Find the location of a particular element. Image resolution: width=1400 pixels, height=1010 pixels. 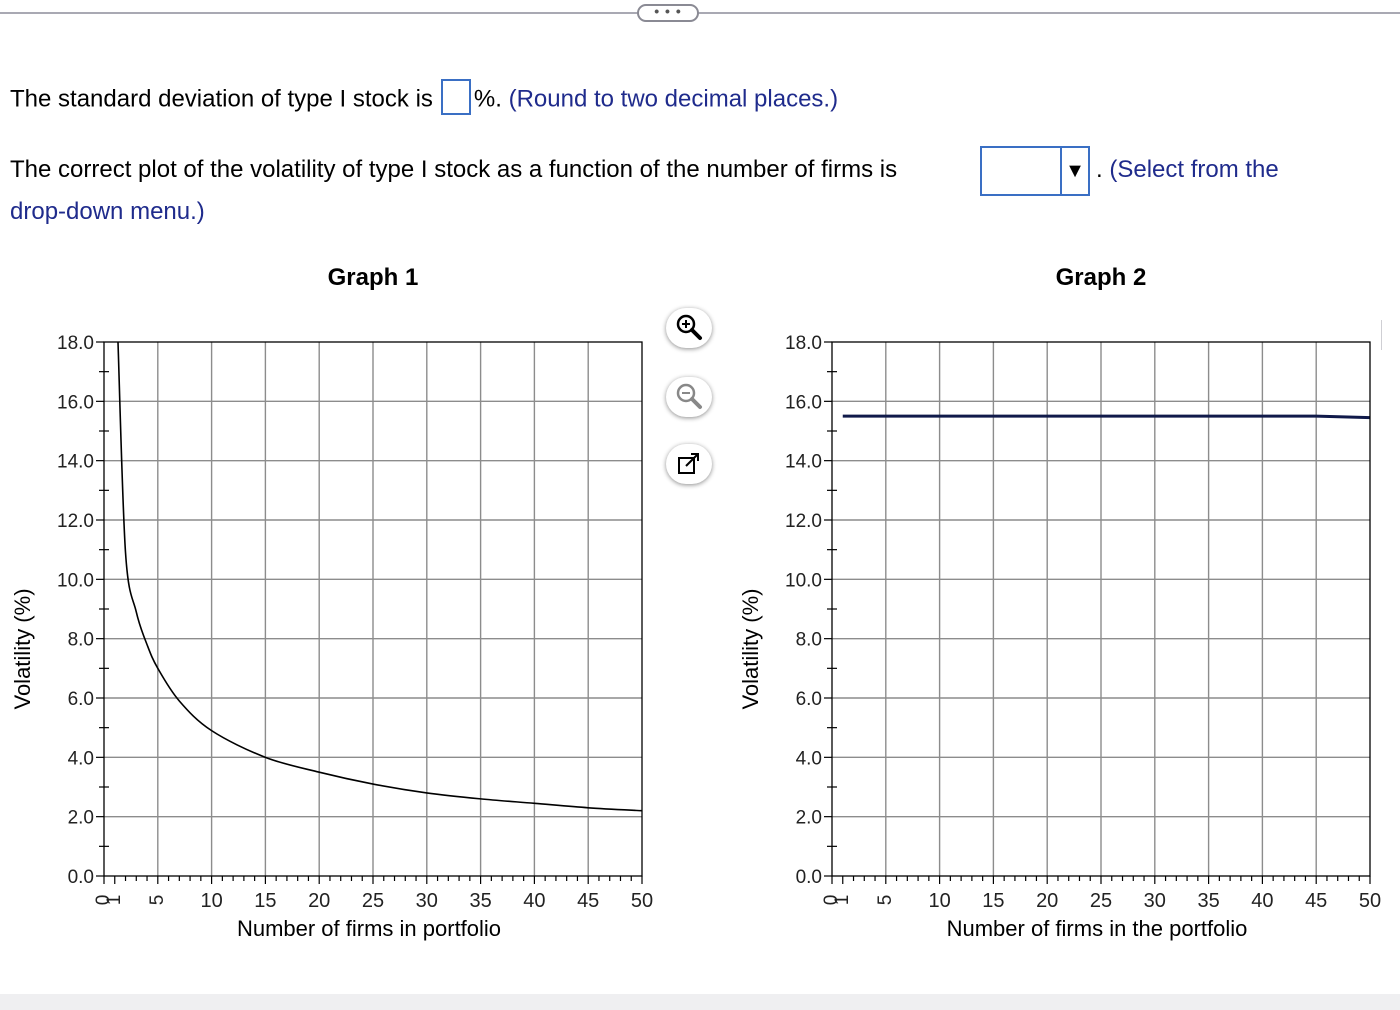

bottom-band is located at coordinates (700, 1002).